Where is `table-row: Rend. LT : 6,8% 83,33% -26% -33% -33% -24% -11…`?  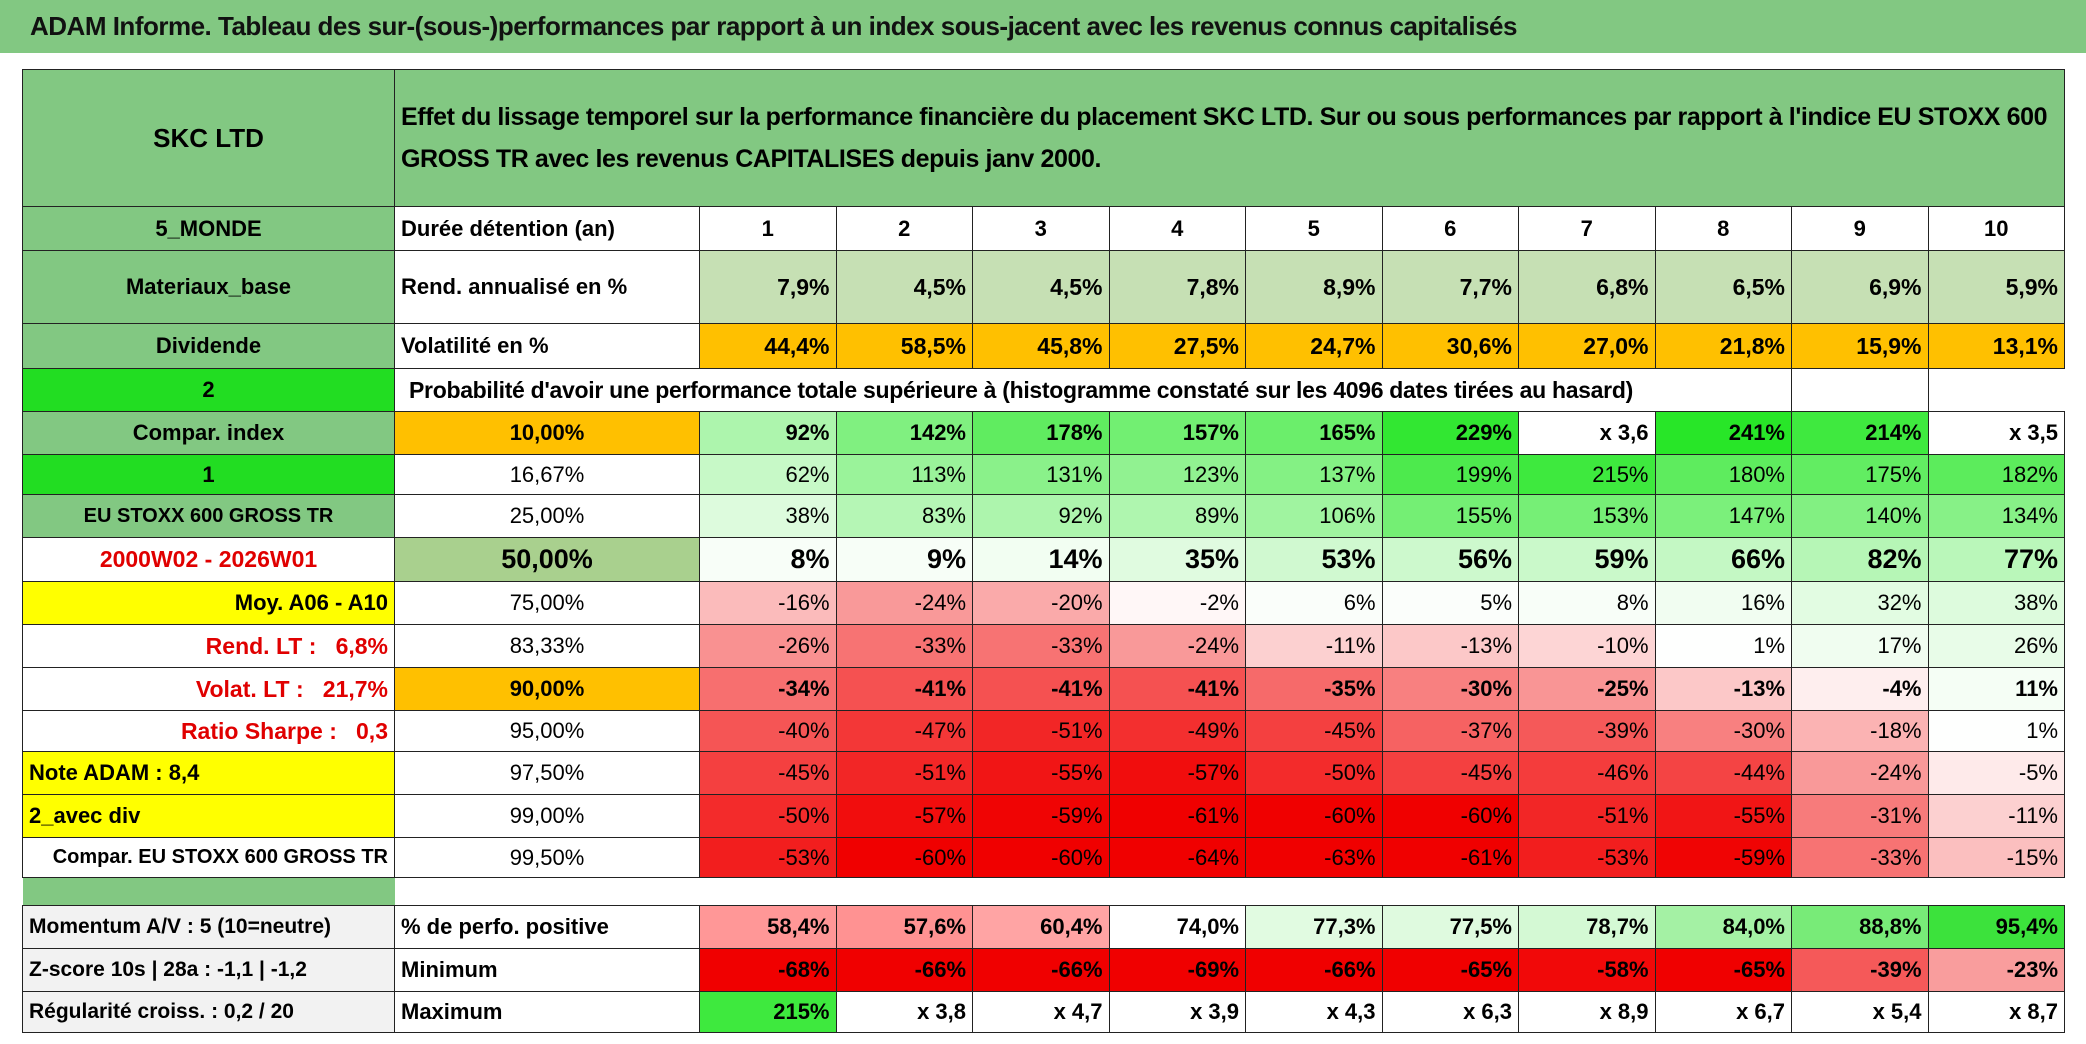 table-row: Rend. LT : 6,8% 83,33% -26% -33% -33% -24% -11… is located at coordinates (1043, 646).